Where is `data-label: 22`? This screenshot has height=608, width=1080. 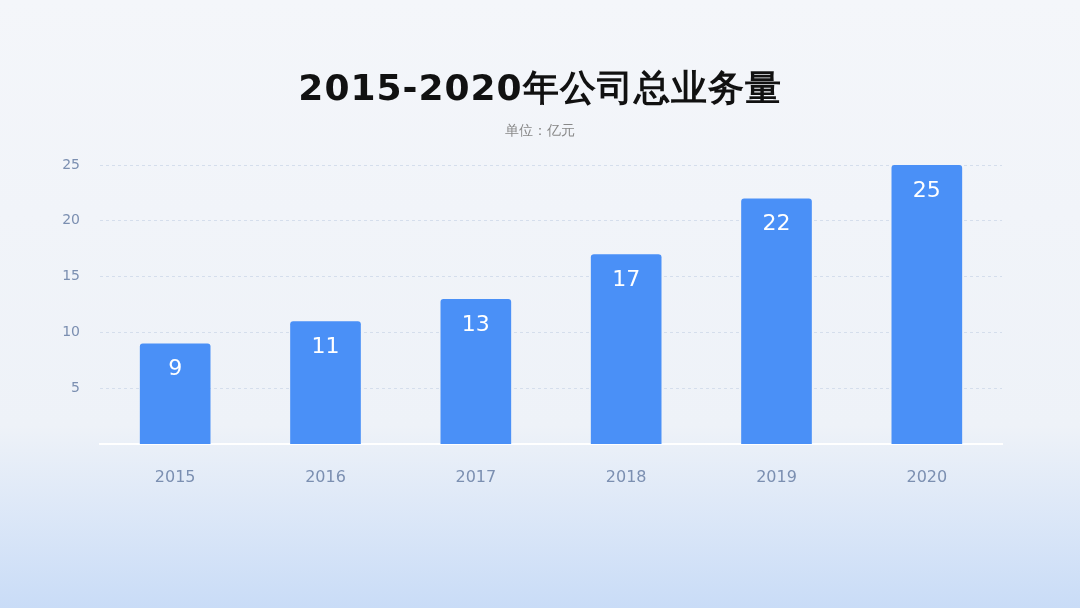
data-label: 22 is located at coordinates (776, 223).